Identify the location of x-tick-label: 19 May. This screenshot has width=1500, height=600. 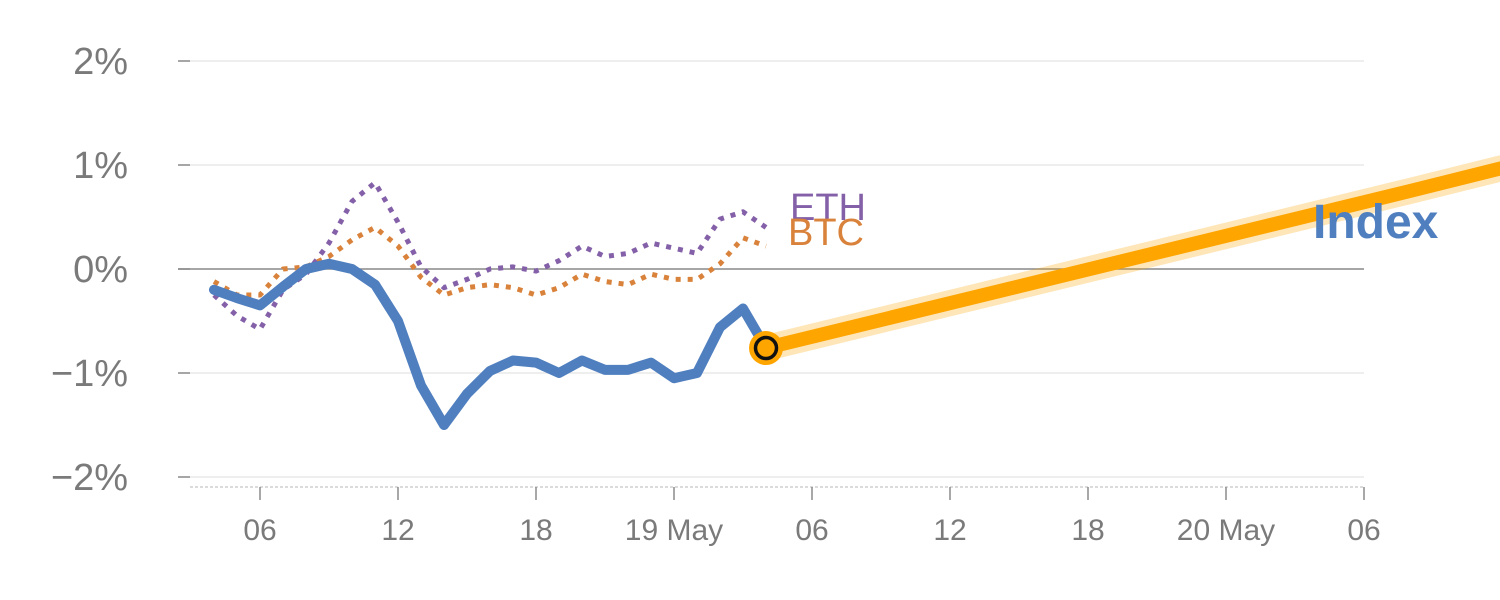
(674, 530).